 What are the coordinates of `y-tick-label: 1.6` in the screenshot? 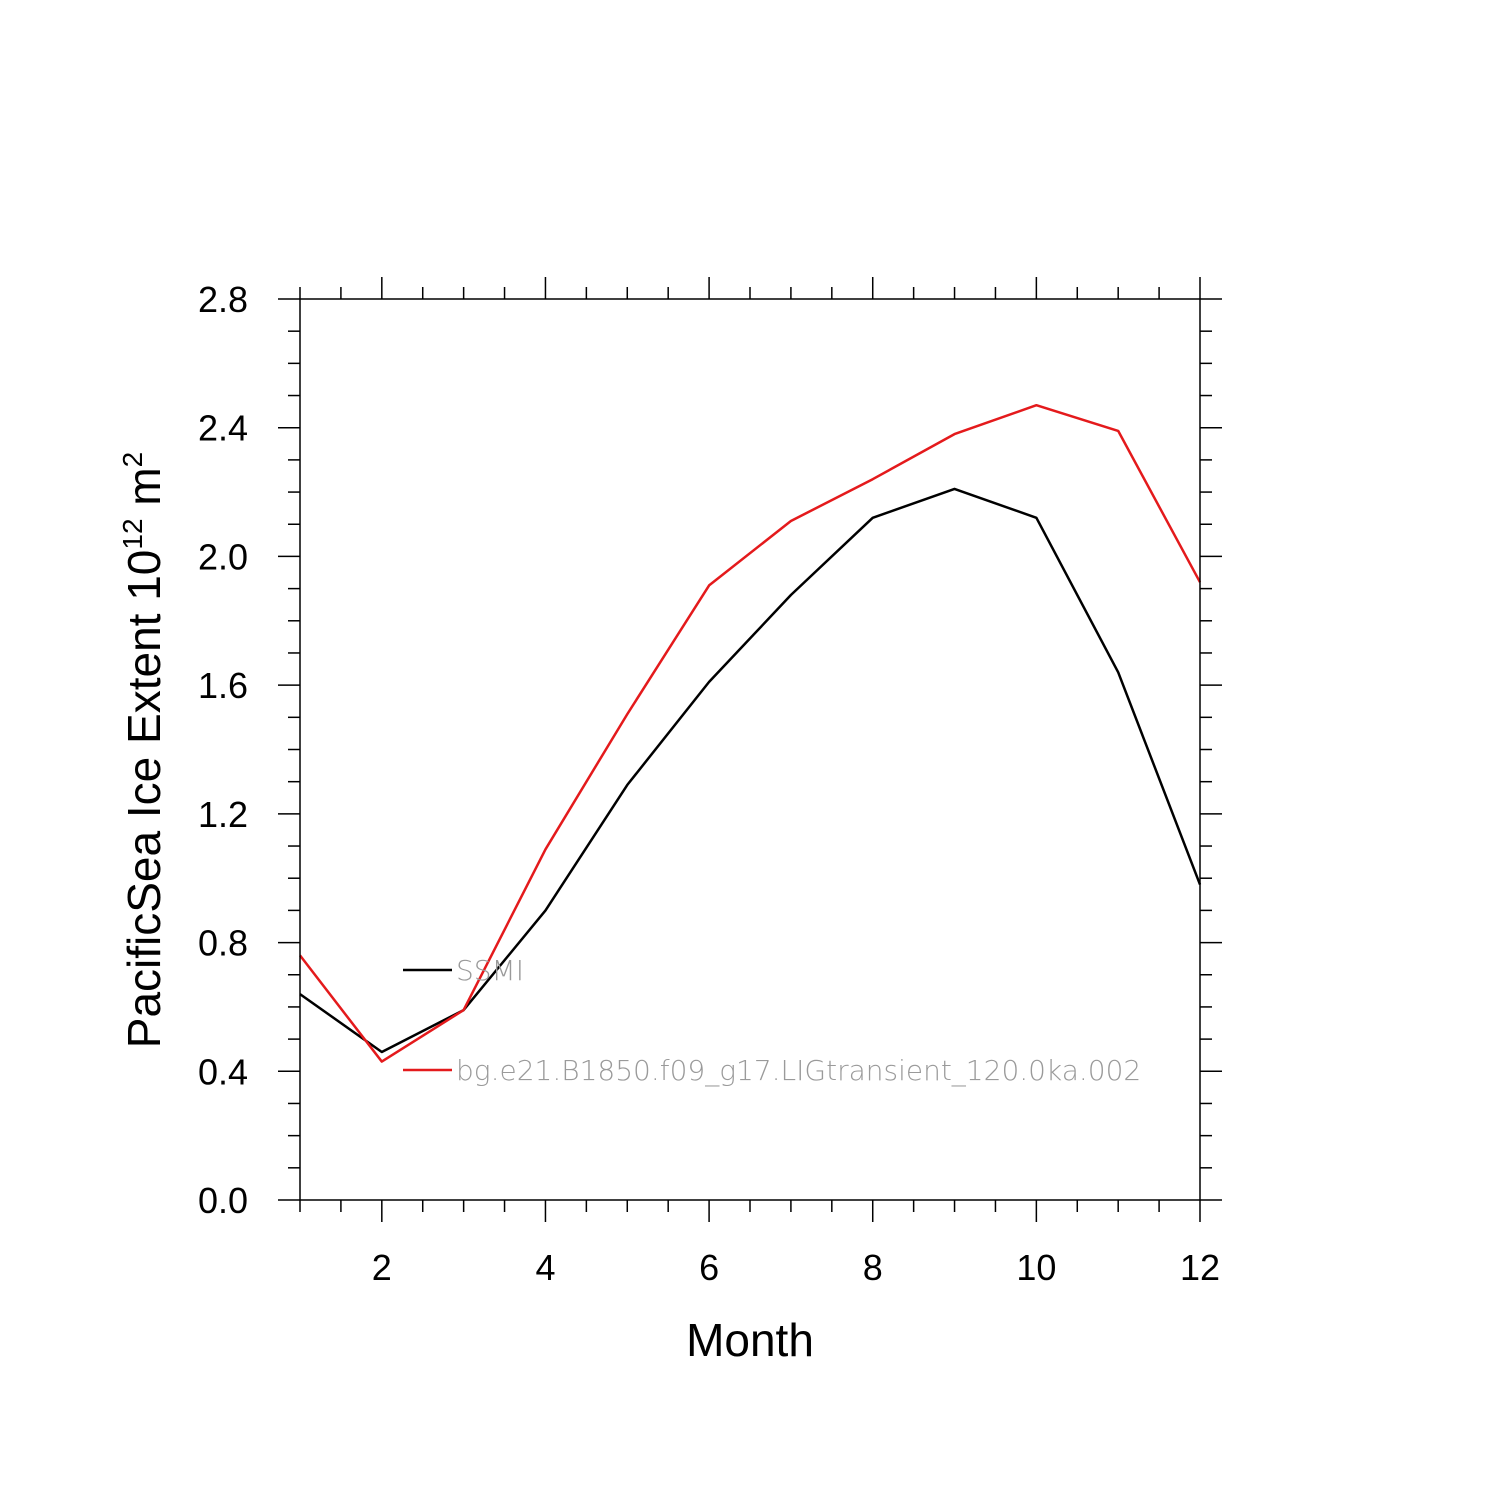 It's located at (223, 685).